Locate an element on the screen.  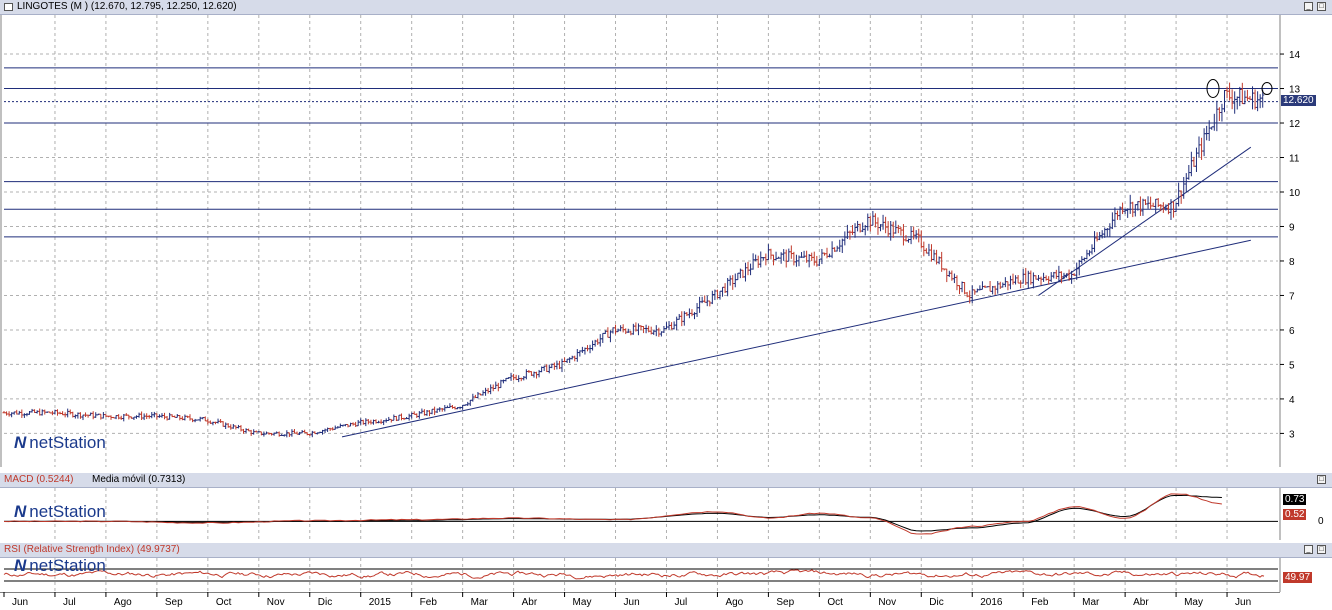
macd-signal-line is located at coordinates (613, 513).